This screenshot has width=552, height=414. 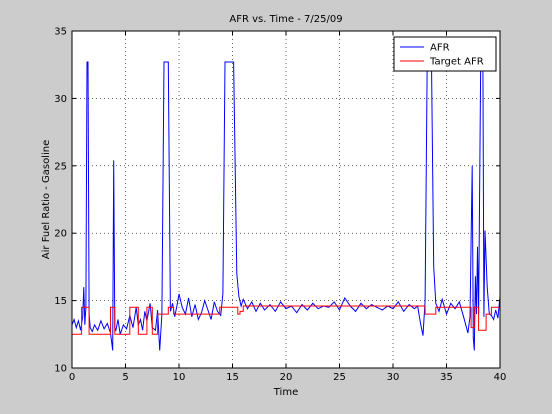 What do you see at coordinates (339, 377) in the screenshot?
I see `x-tick-label: 25` at bounding box center [339, 377].